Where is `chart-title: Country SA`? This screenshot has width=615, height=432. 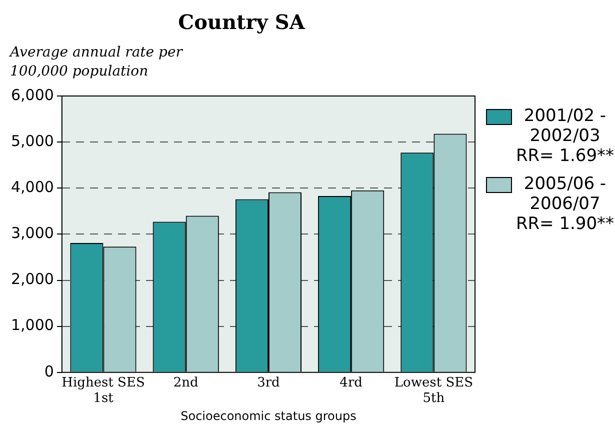 chart-title: Country SA is located at coordinates (242, 22).